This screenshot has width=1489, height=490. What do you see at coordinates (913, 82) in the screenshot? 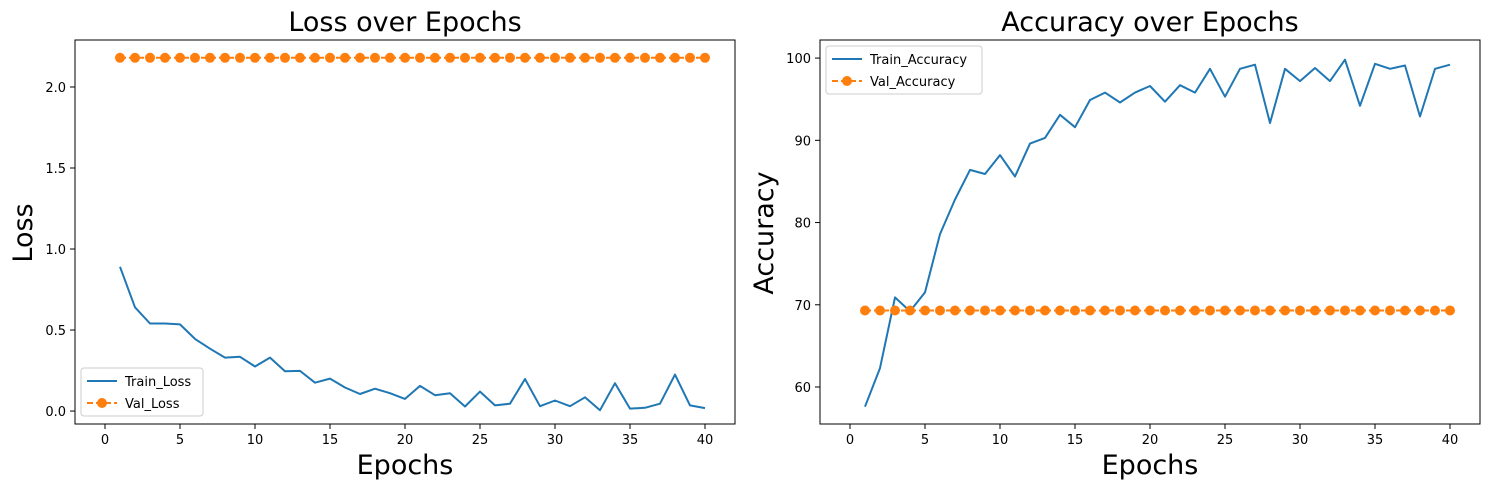
I see `accuracy-legend-val-label: Val_Accuracy` at bounding box center [913, 82].